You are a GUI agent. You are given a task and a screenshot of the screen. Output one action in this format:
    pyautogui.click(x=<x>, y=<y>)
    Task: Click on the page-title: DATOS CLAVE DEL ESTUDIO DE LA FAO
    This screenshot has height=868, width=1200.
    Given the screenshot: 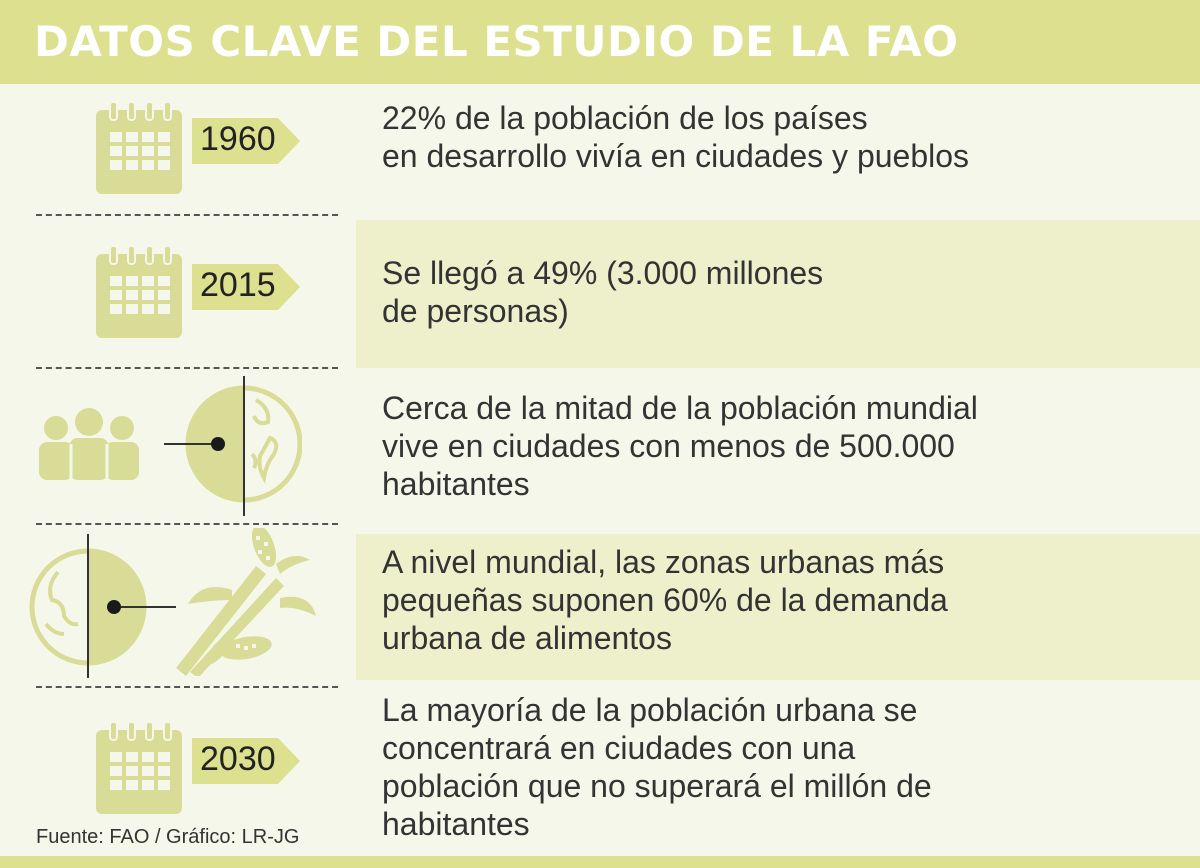 What is the action you would take?
    pyautogui.click(x=496, y=41)
    